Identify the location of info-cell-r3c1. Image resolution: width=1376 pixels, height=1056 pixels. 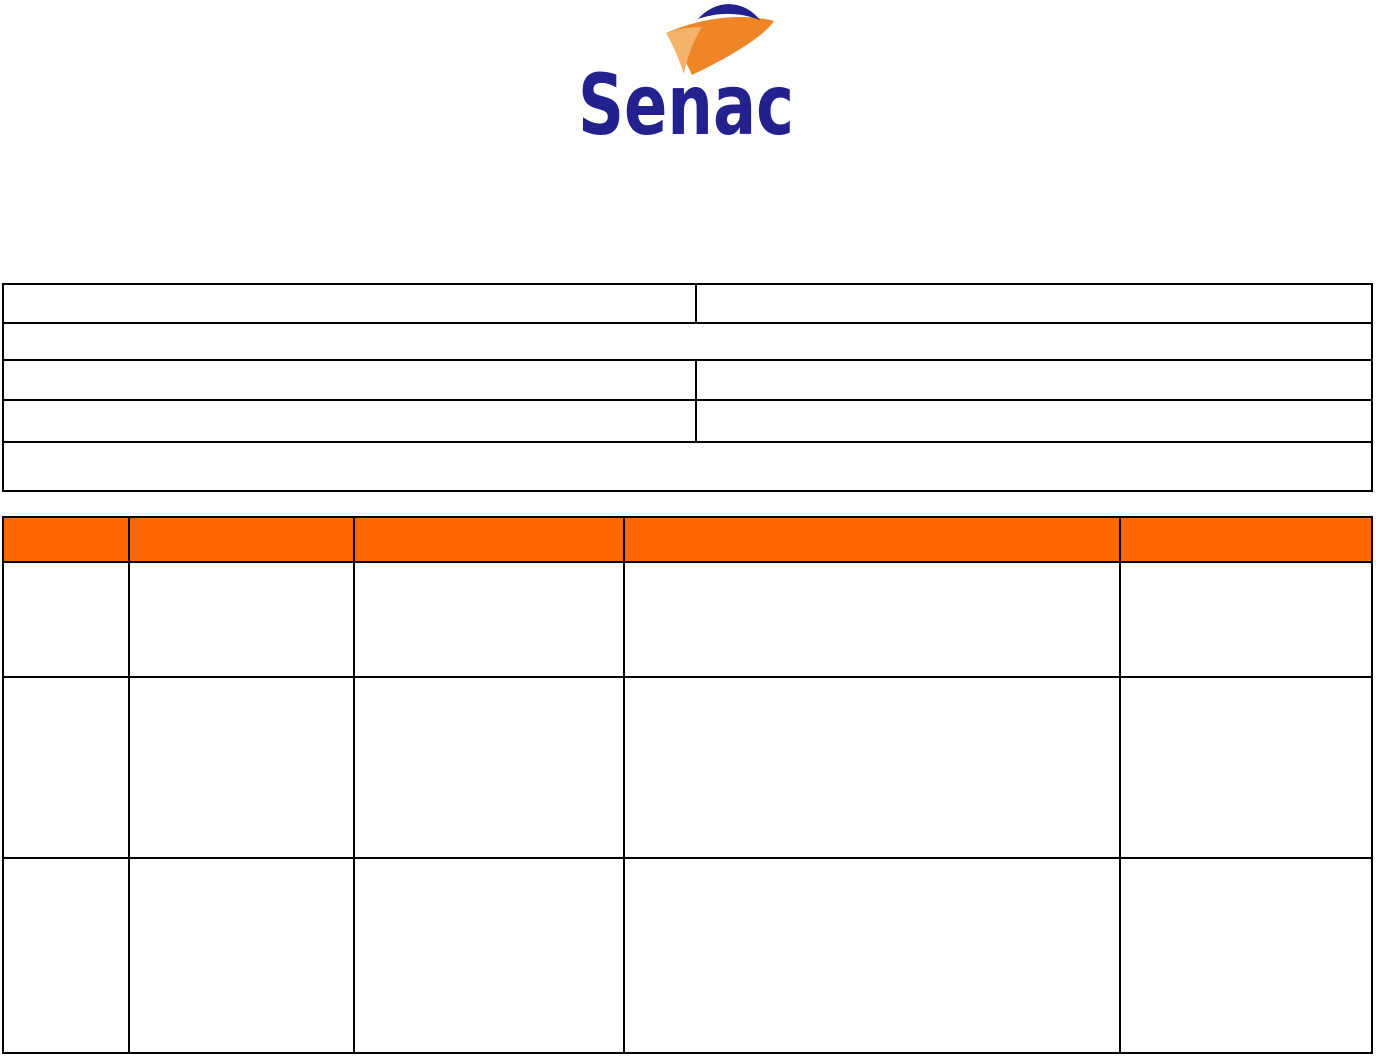
(349, 380).